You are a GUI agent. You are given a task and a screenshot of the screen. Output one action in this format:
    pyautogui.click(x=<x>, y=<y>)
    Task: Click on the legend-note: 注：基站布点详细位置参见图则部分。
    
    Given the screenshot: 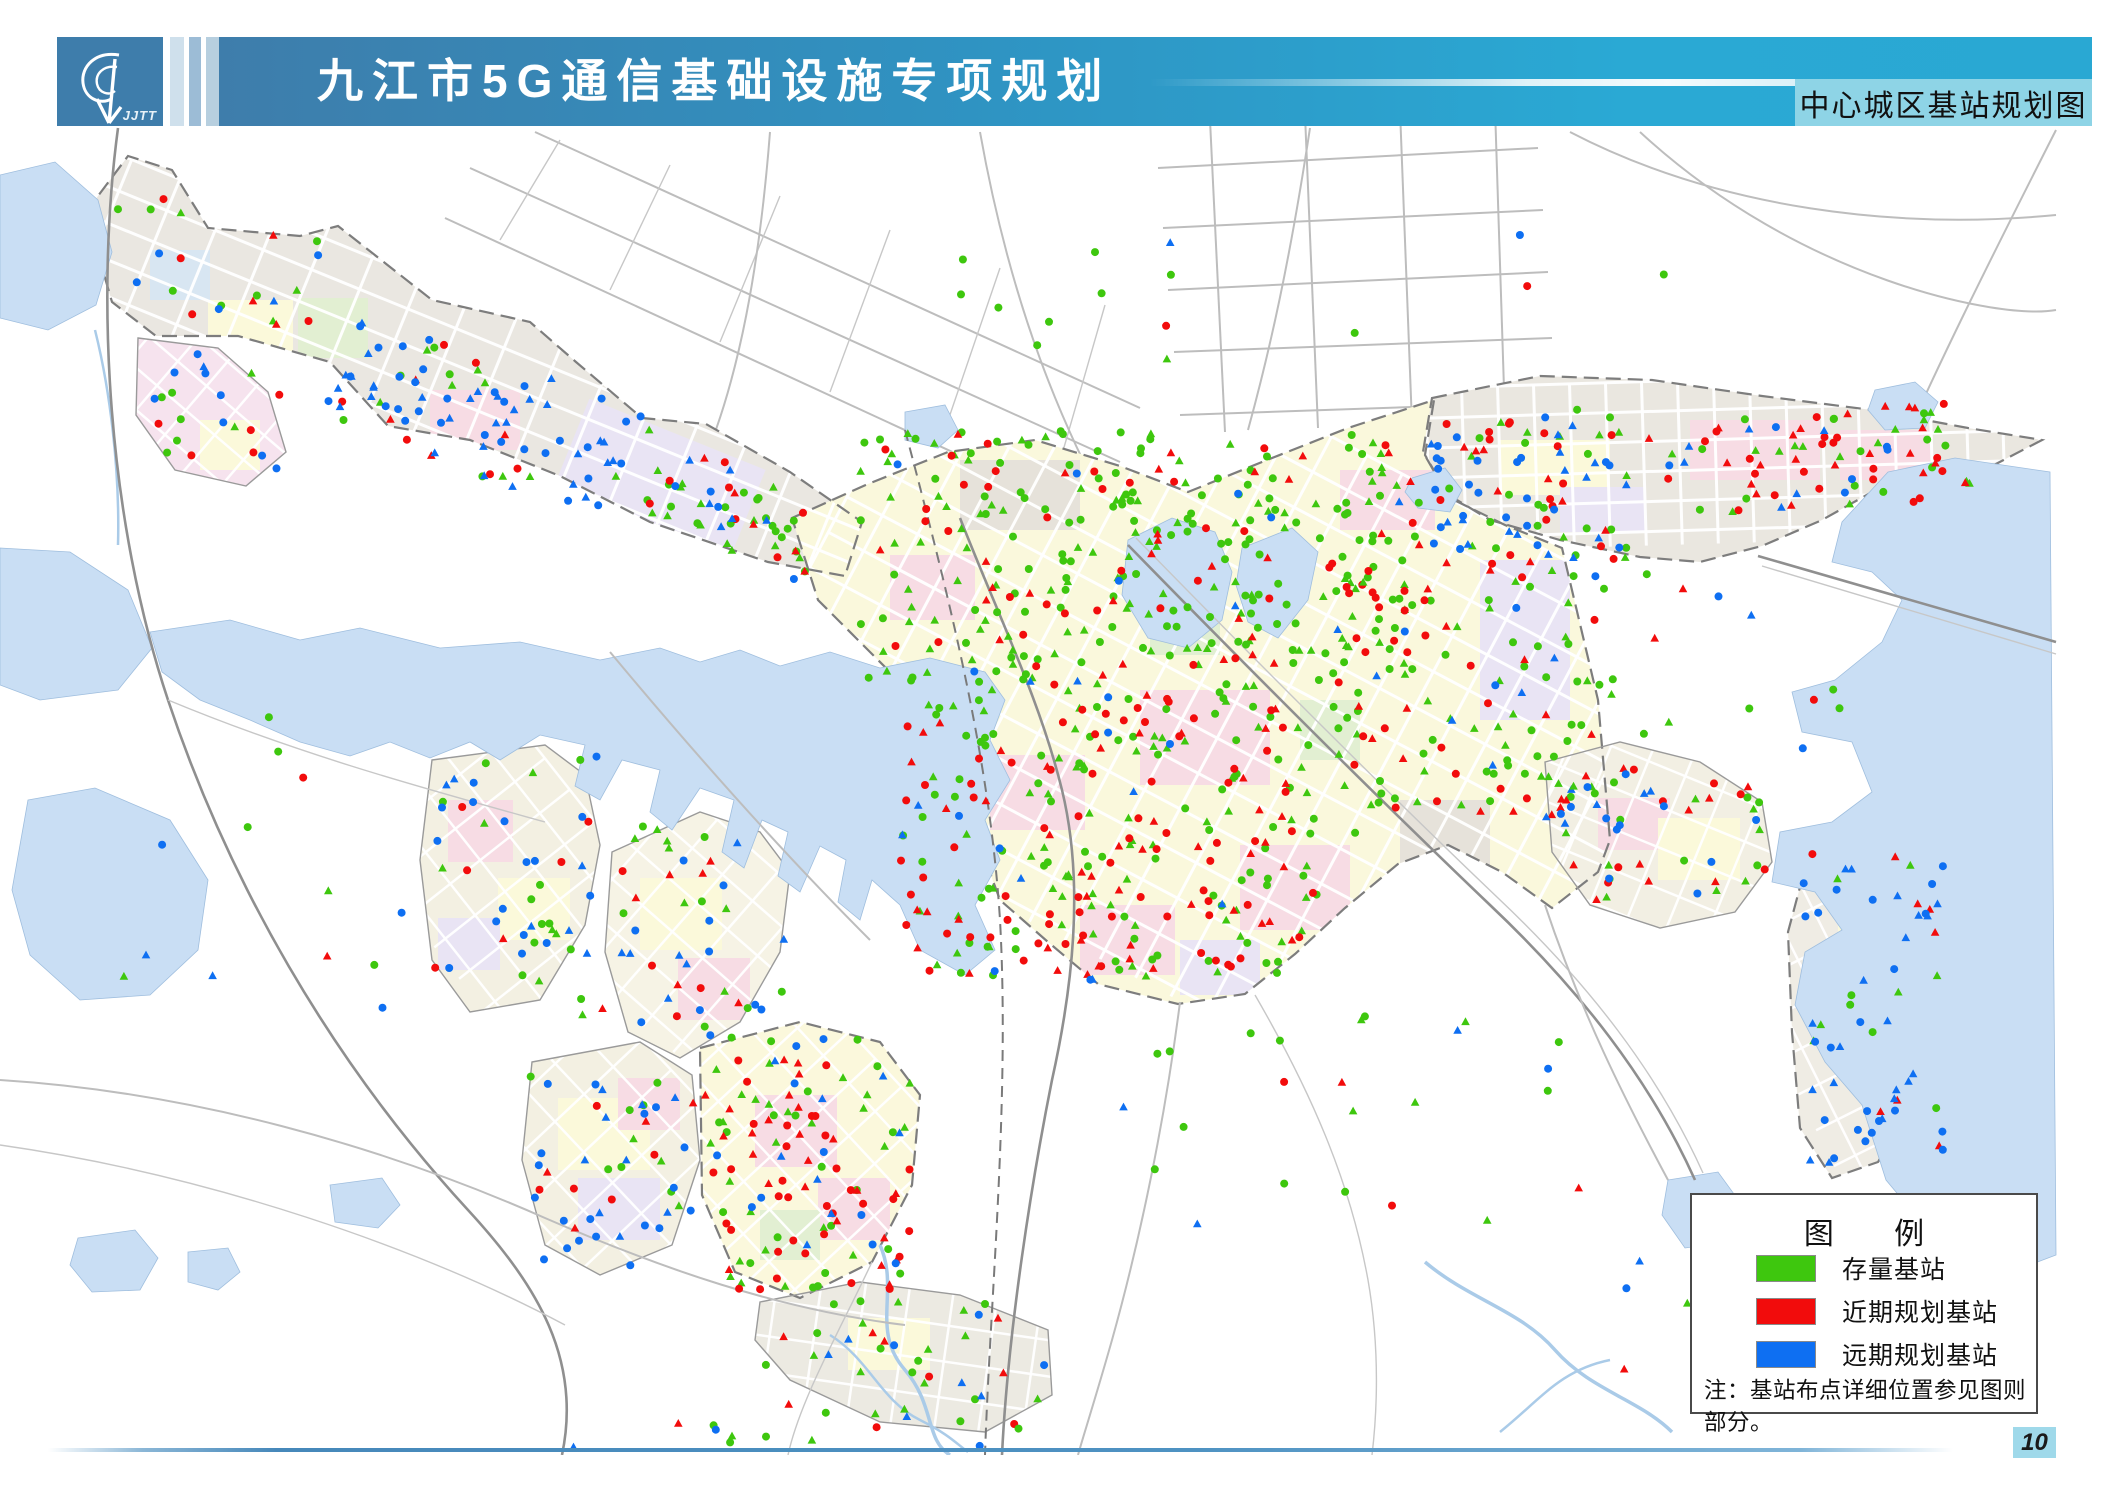 What is the action you would take?
    pyautogui.click(x=1865, y=1406)
    